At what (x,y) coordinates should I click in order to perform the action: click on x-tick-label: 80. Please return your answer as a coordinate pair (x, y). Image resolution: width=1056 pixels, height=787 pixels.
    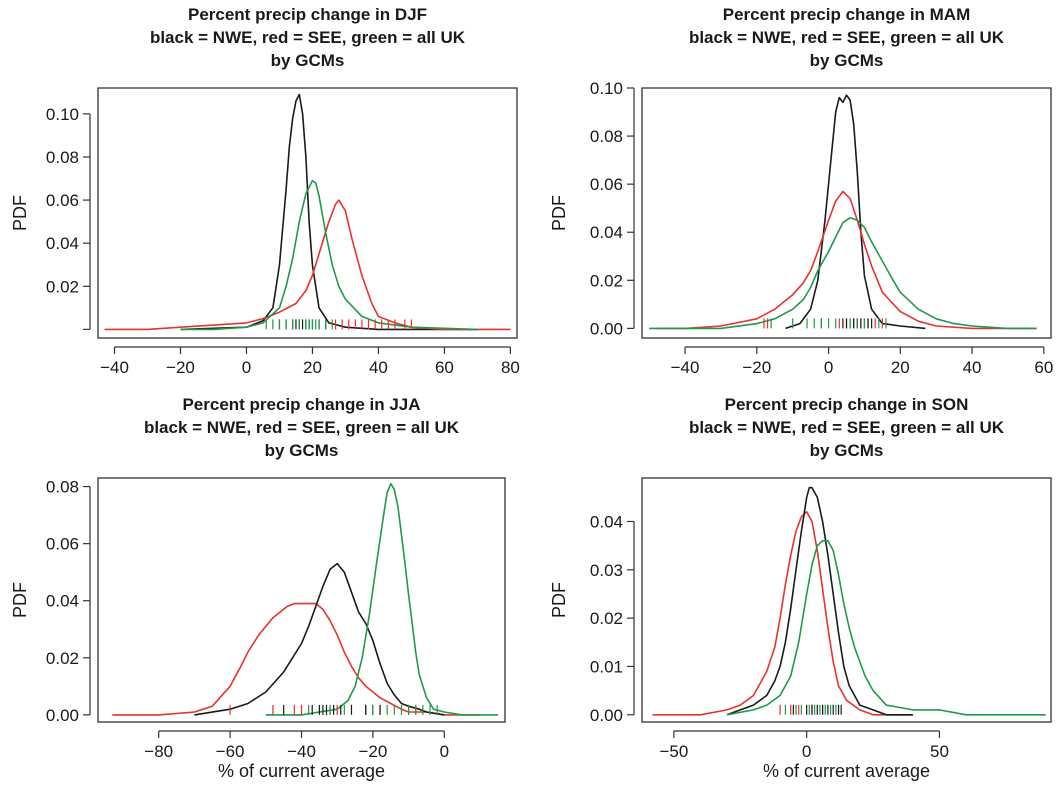
    Looking at the image, I should click on (510, 367).